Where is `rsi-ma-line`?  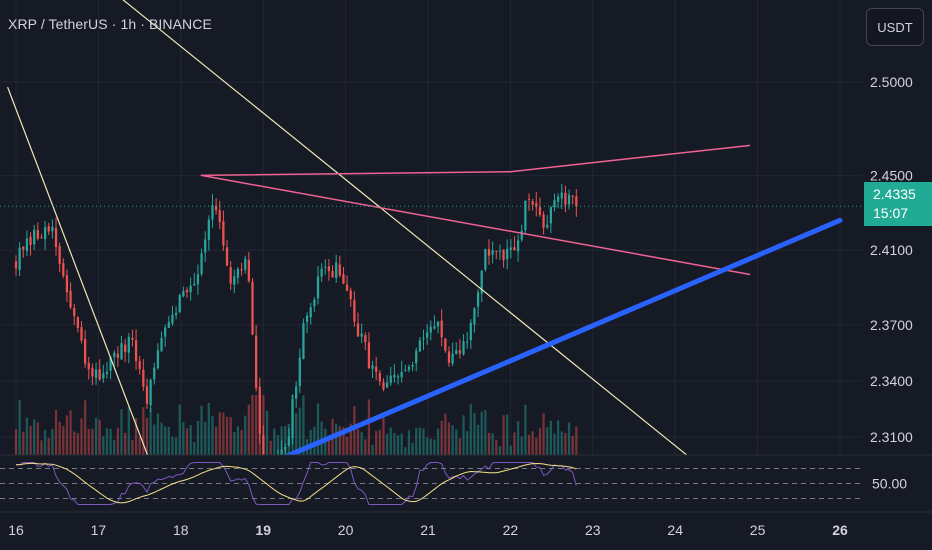 rsi-ma-line is located at coordinates (296, 483).